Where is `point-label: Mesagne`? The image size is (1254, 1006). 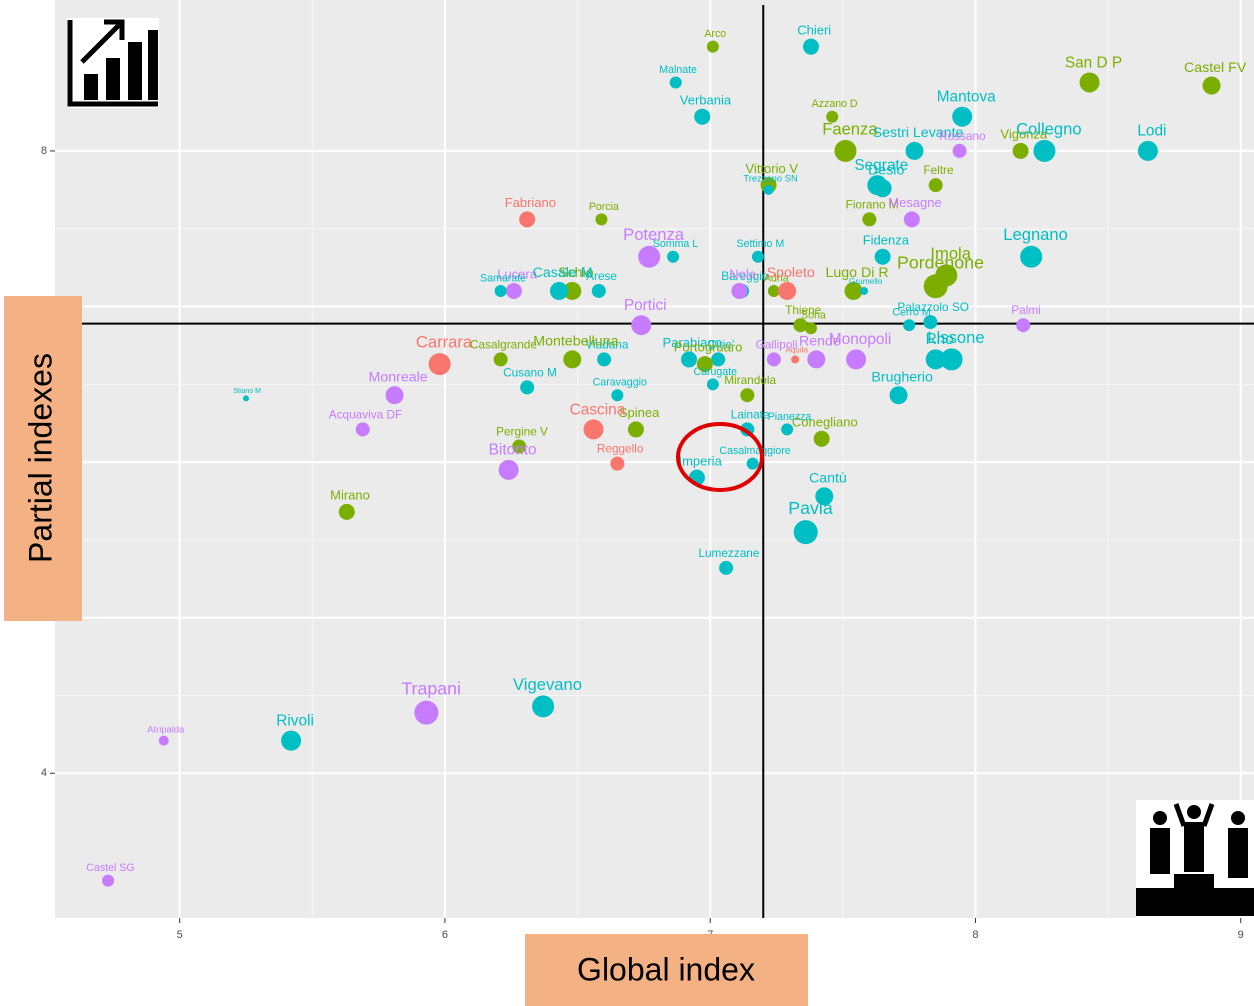
point-label: Mesagne is located at coordinates (914, 202).